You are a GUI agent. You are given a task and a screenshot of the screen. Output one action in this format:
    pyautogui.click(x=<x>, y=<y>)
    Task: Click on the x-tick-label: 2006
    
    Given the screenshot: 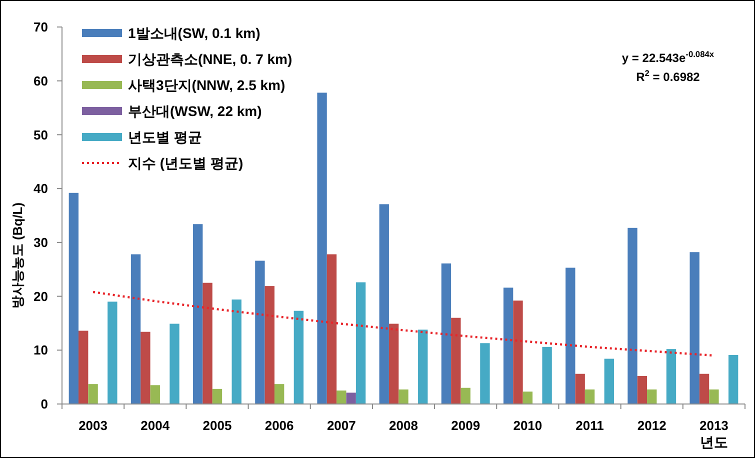 What is the action you would take?
    pyautogui.click(x=279, y=425)
    